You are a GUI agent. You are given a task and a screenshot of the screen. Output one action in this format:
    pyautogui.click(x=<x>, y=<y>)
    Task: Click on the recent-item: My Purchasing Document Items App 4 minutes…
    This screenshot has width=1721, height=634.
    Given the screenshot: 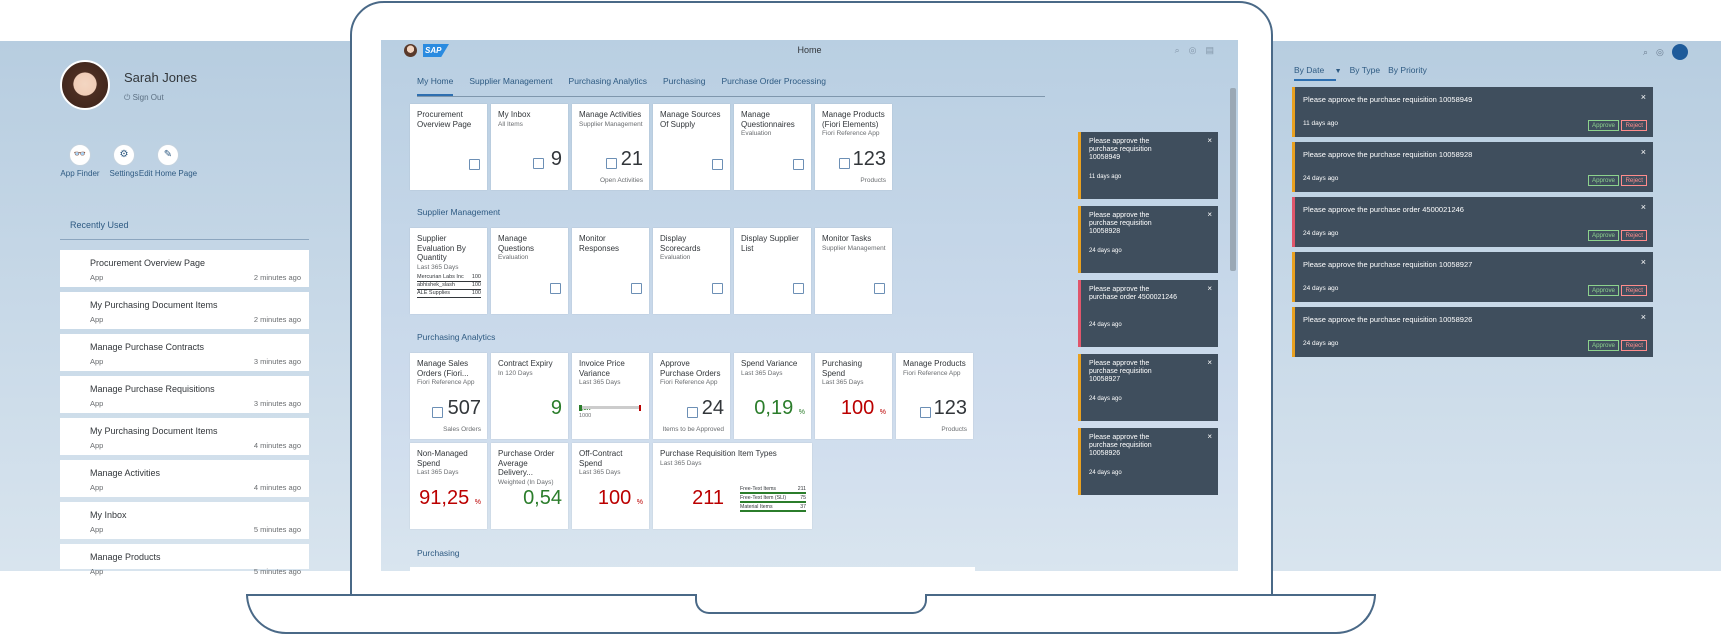 What is the action you would take?
    pyautogui.click(x=184, y=436)
    